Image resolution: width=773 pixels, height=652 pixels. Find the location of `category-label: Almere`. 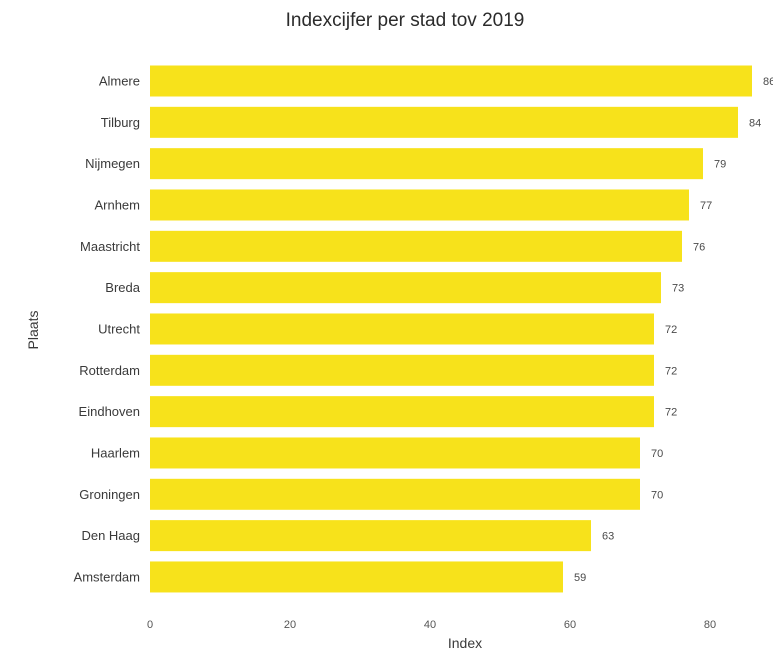

category-label: Almere is located at coordinates (119, 81).